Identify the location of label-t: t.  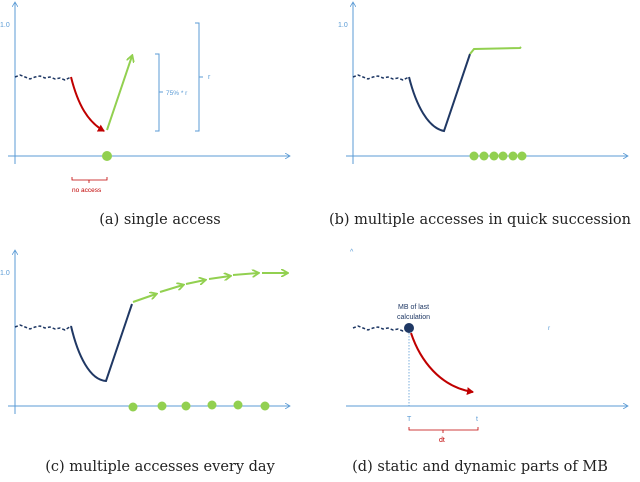
(477, 419).